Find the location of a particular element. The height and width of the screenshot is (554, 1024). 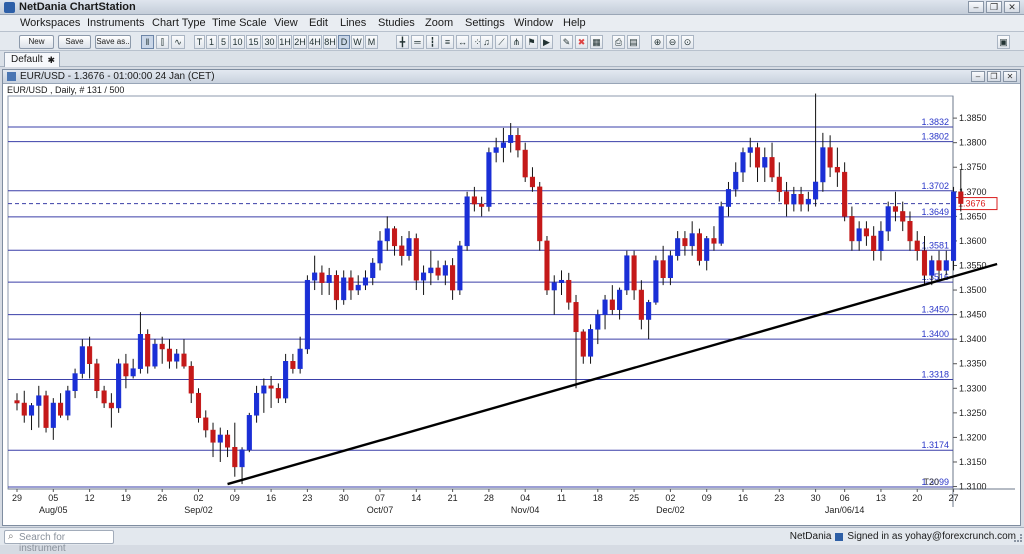

pitchfork-icon: ⋔ is located at coordinates (516, 42).